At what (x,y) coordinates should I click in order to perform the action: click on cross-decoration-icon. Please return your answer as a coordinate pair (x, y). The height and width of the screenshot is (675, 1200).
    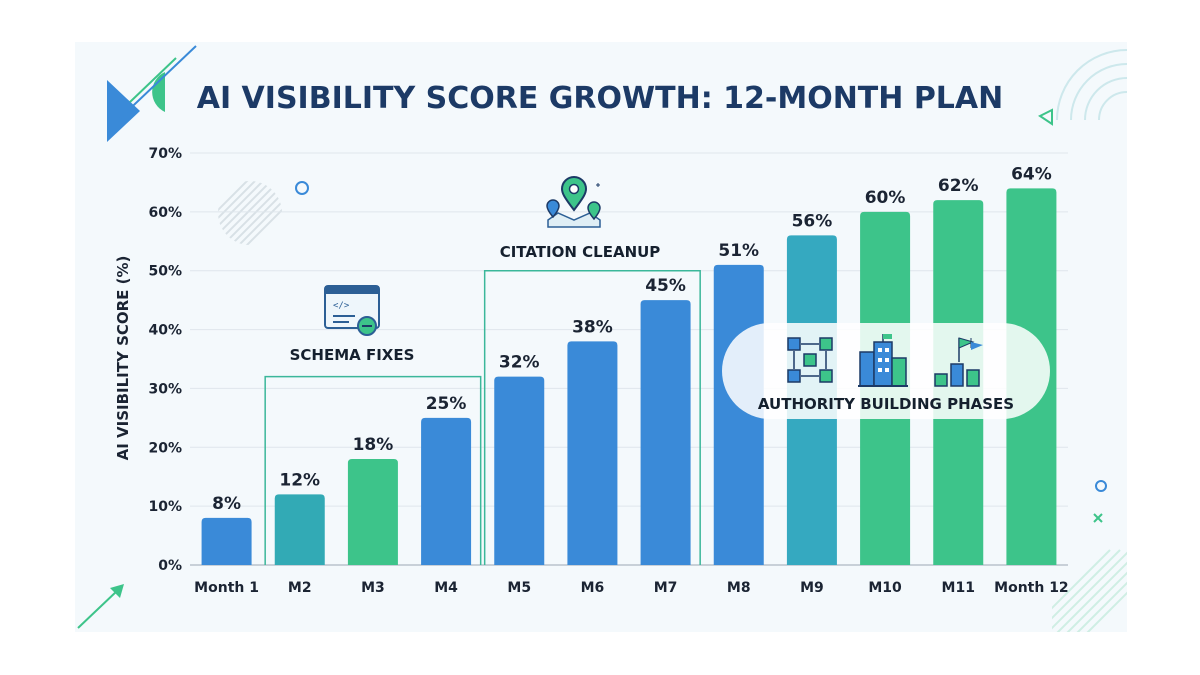
    Looking at the image, I should click on (1098, 518).